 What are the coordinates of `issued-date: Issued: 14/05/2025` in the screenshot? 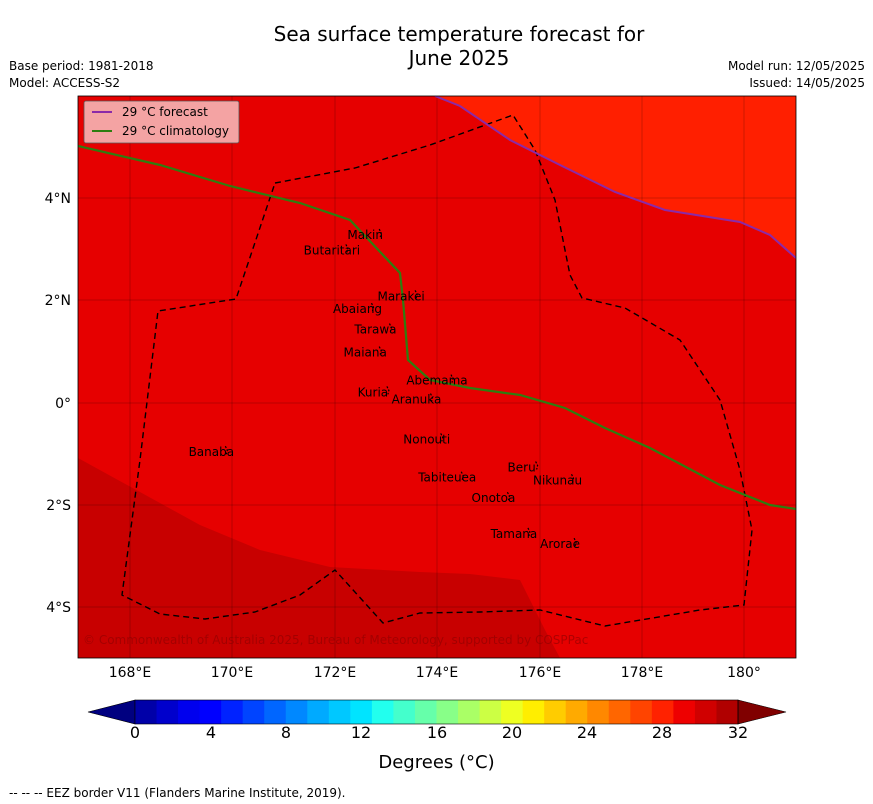 It's located at (807, 83).